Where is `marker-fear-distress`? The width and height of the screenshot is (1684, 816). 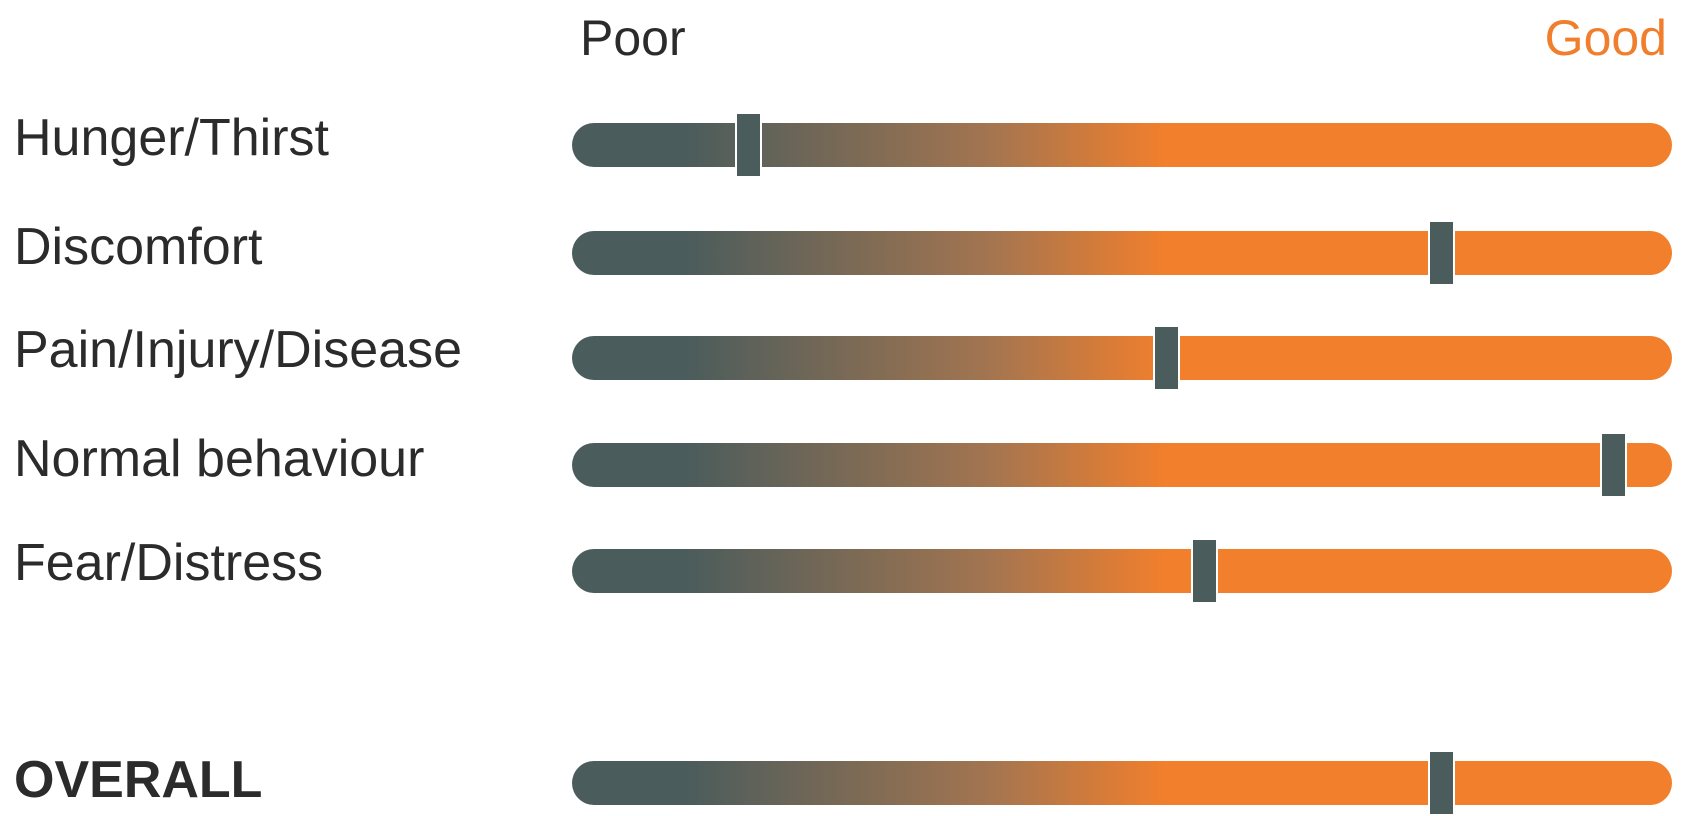 marker-fear-distress is located at coordinates (1204, 571).